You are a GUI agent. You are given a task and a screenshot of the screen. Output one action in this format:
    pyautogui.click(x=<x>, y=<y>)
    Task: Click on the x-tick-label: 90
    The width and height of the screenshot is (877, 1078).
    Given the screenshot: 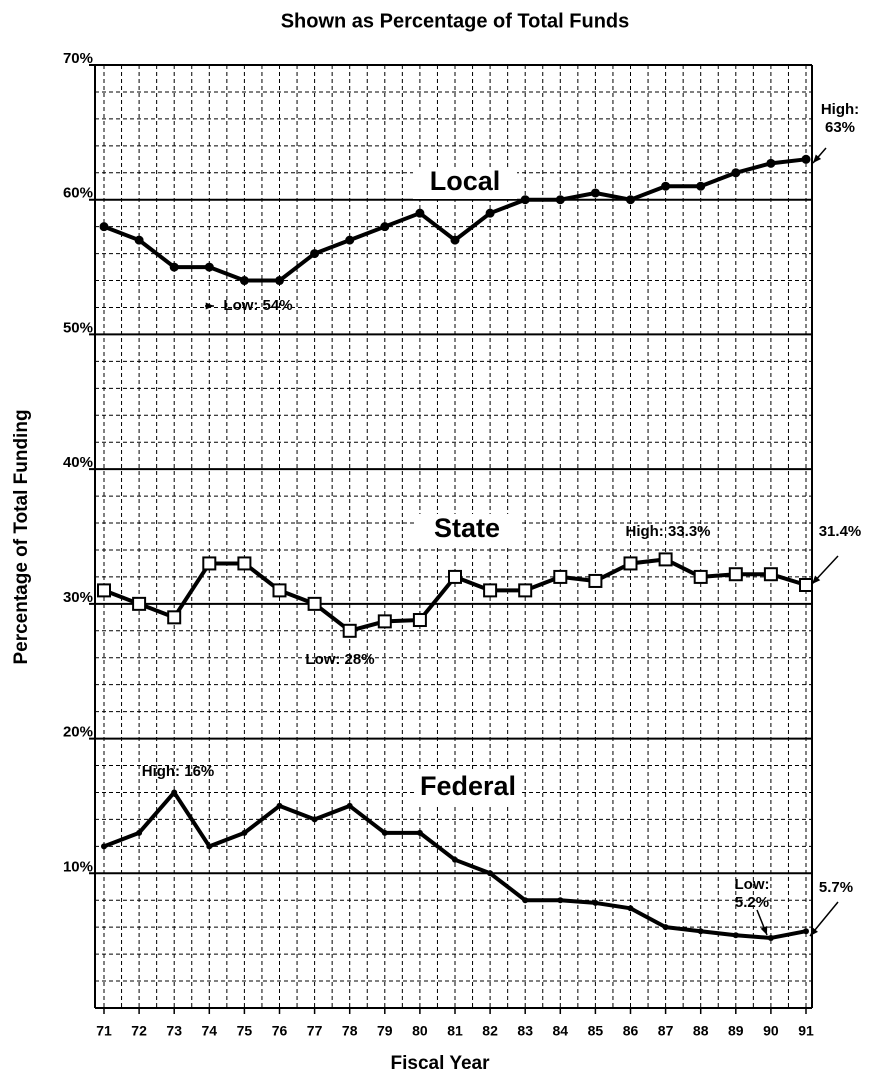 What is the action you would take?
    pyautogui.click(x=771, y=1031)
    